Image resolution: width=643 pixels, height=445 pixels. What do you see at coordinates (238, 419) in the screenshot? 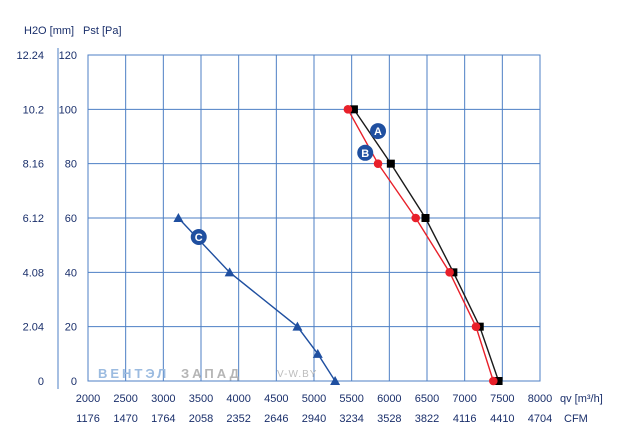
I see `x-tick-label-cfm: 2352` at bounding box center [238, 419].